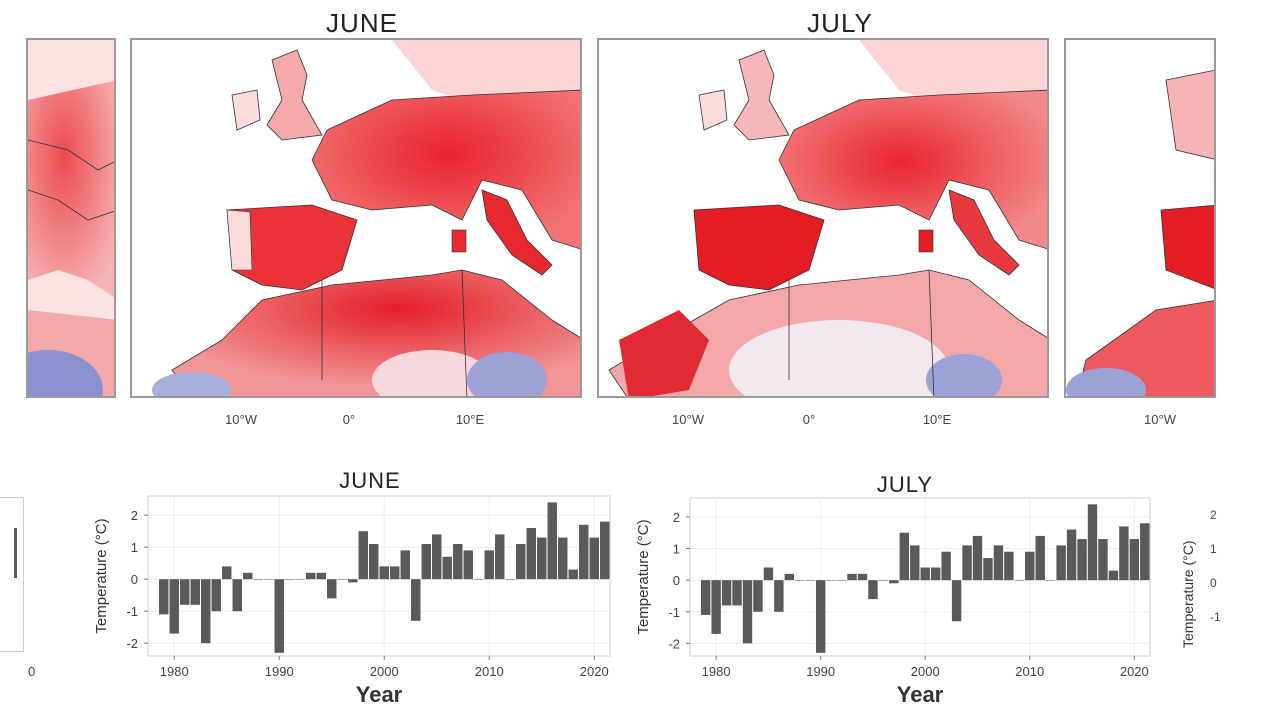  What do you see at coordinates (1213, 515) in the screenshot?
I see `partial-right-ytick-2: 2` at bounding box center [1213, 515].